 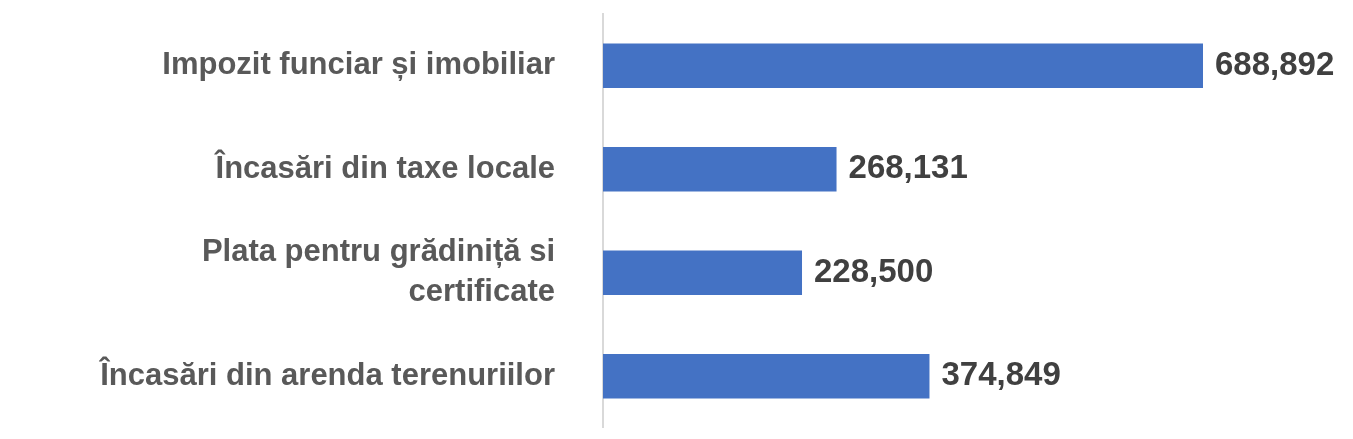 What do you see at coordinates (874, 270) in the screenshot?
I see `data-label: 228,500` at bounding box center [874, 270].